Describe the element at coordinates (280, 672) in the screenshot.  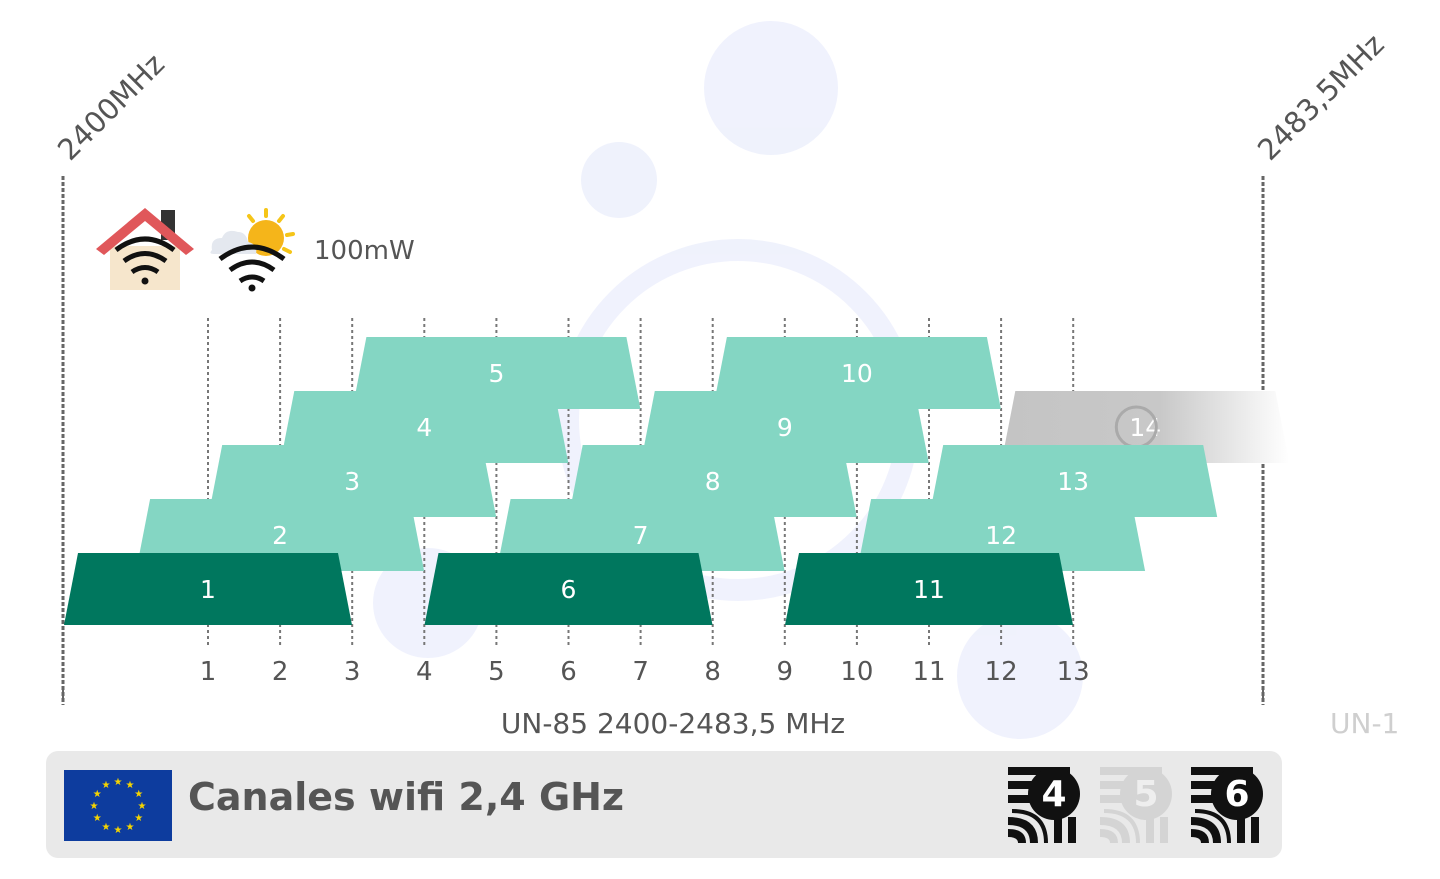
I see `axis-tick-label-2: 2` at that location.